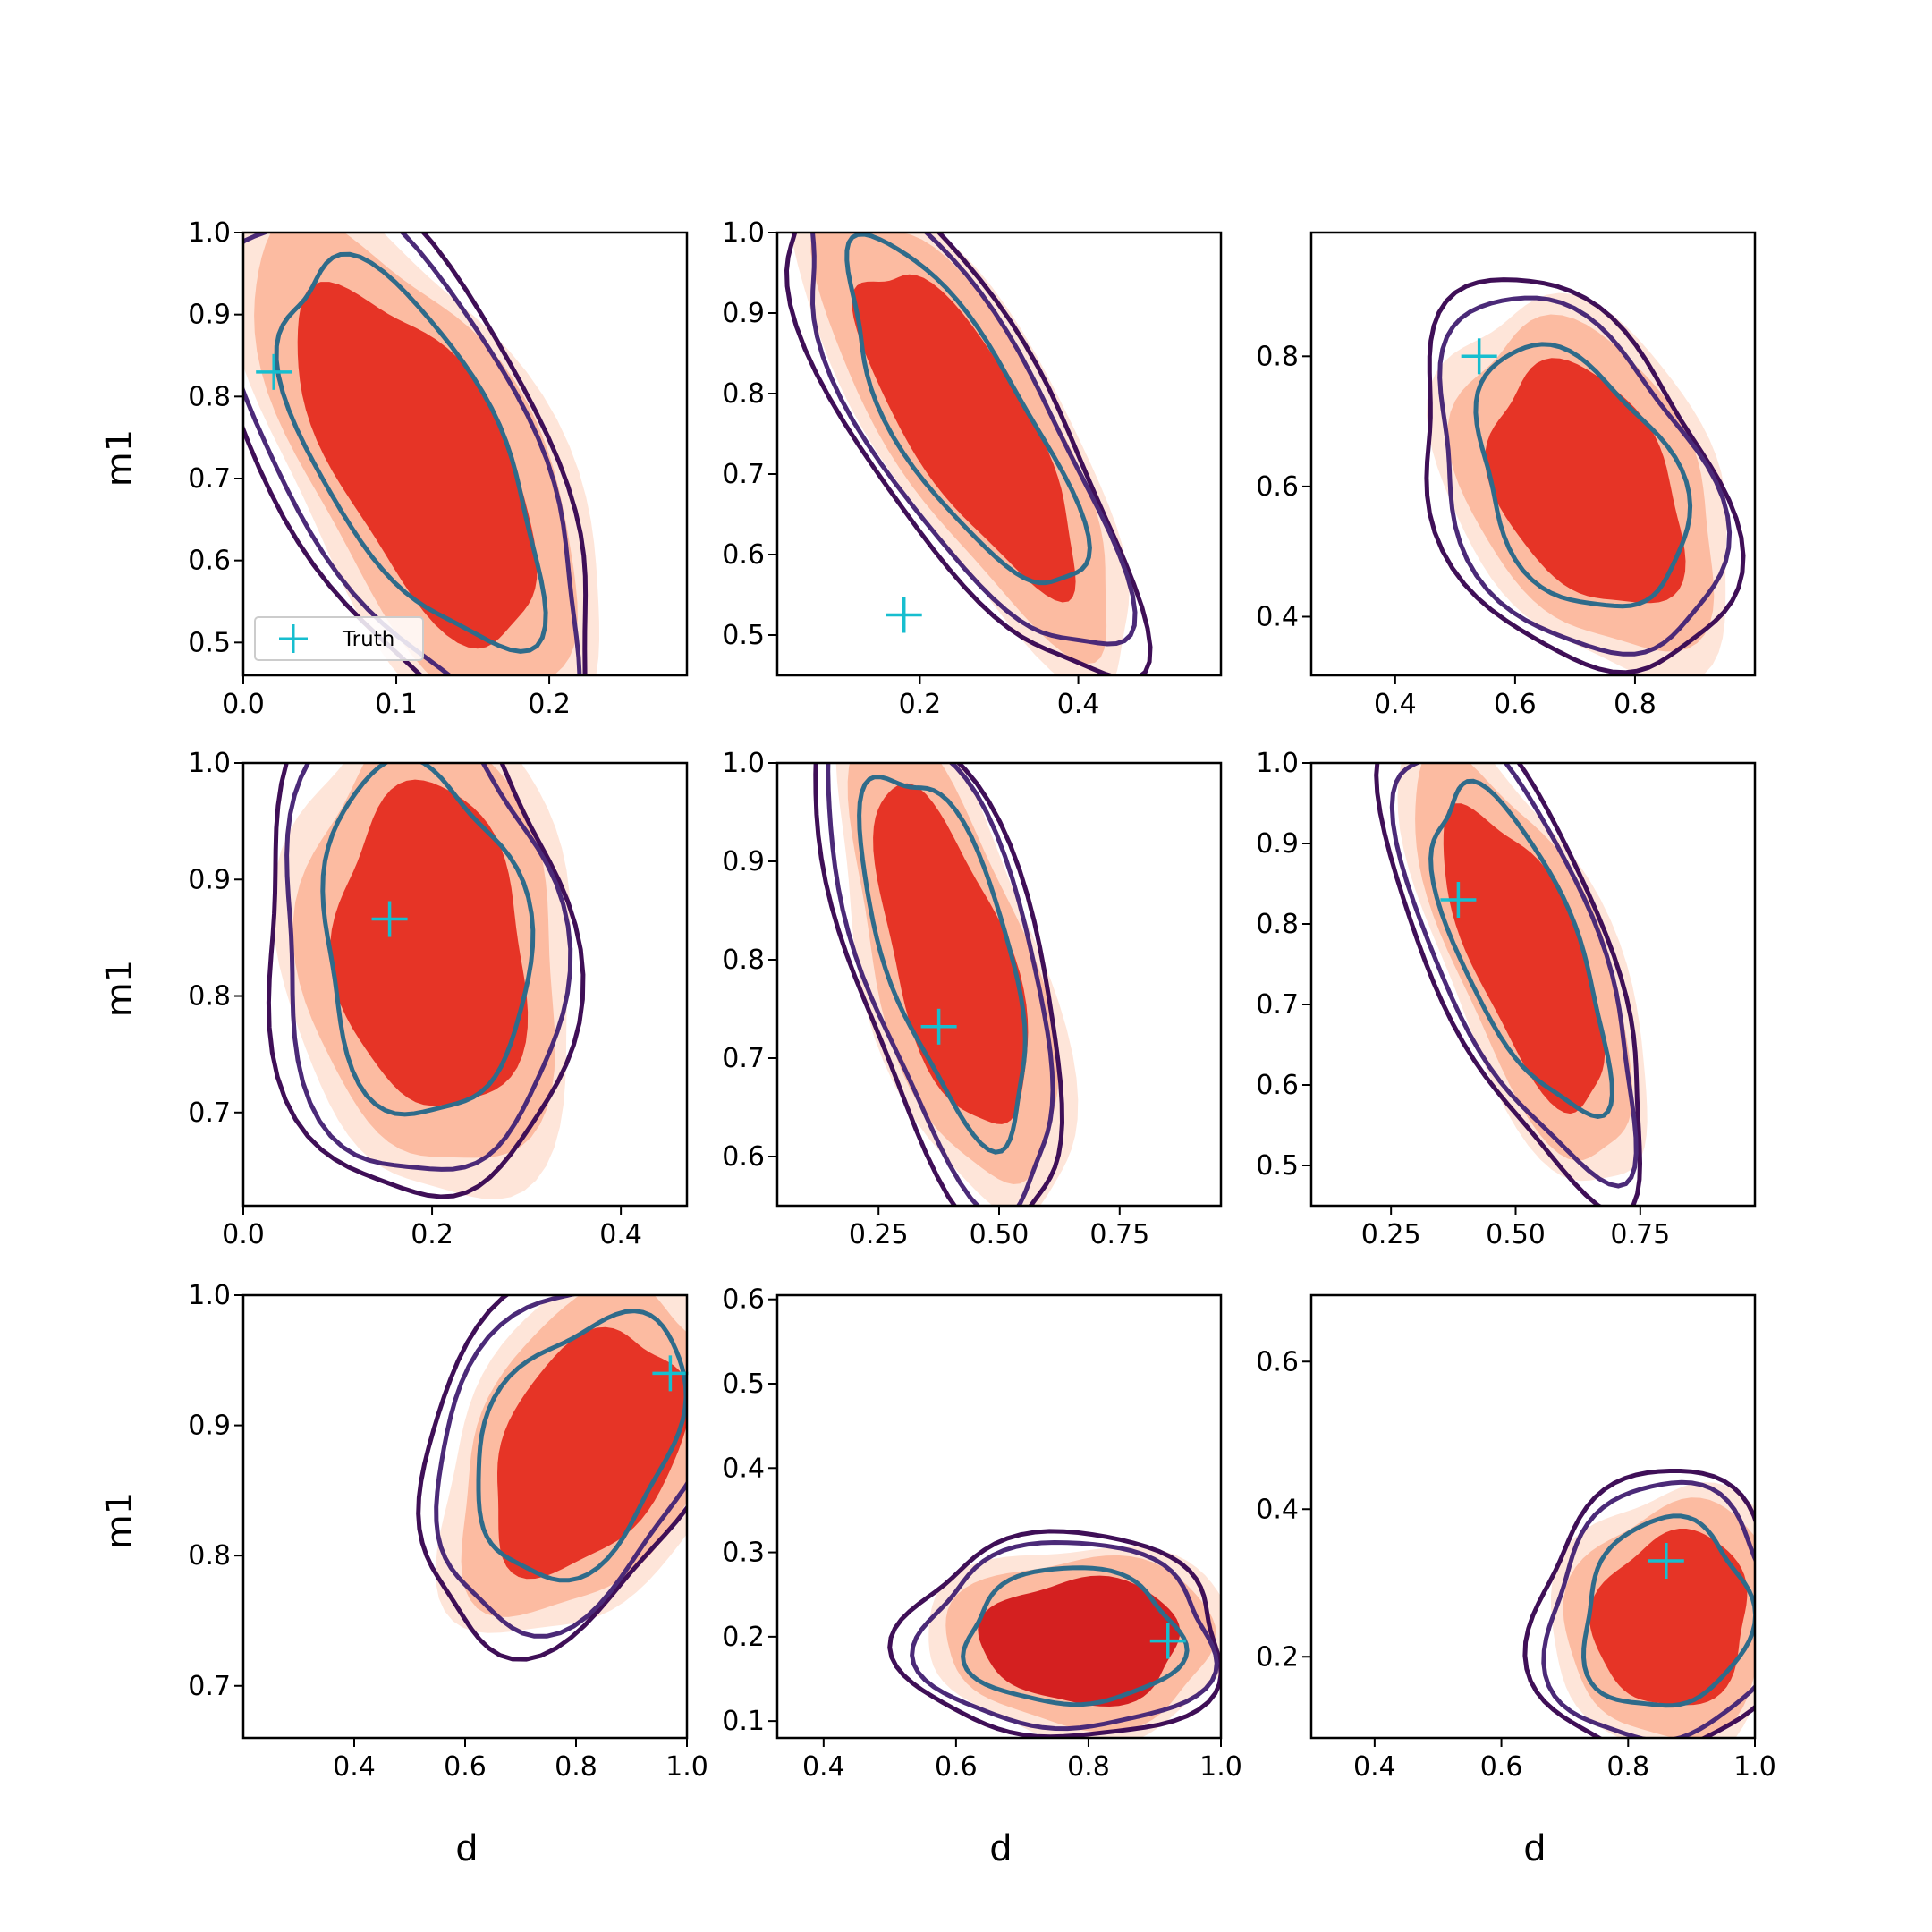  I want to click on y-tick-label: 0.1, so click(743, 1721).